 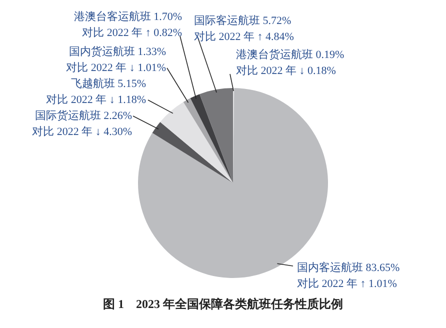 I want to click on text: 对比 2022 年 ↑ 0.82%, so click(x=132, y=32).